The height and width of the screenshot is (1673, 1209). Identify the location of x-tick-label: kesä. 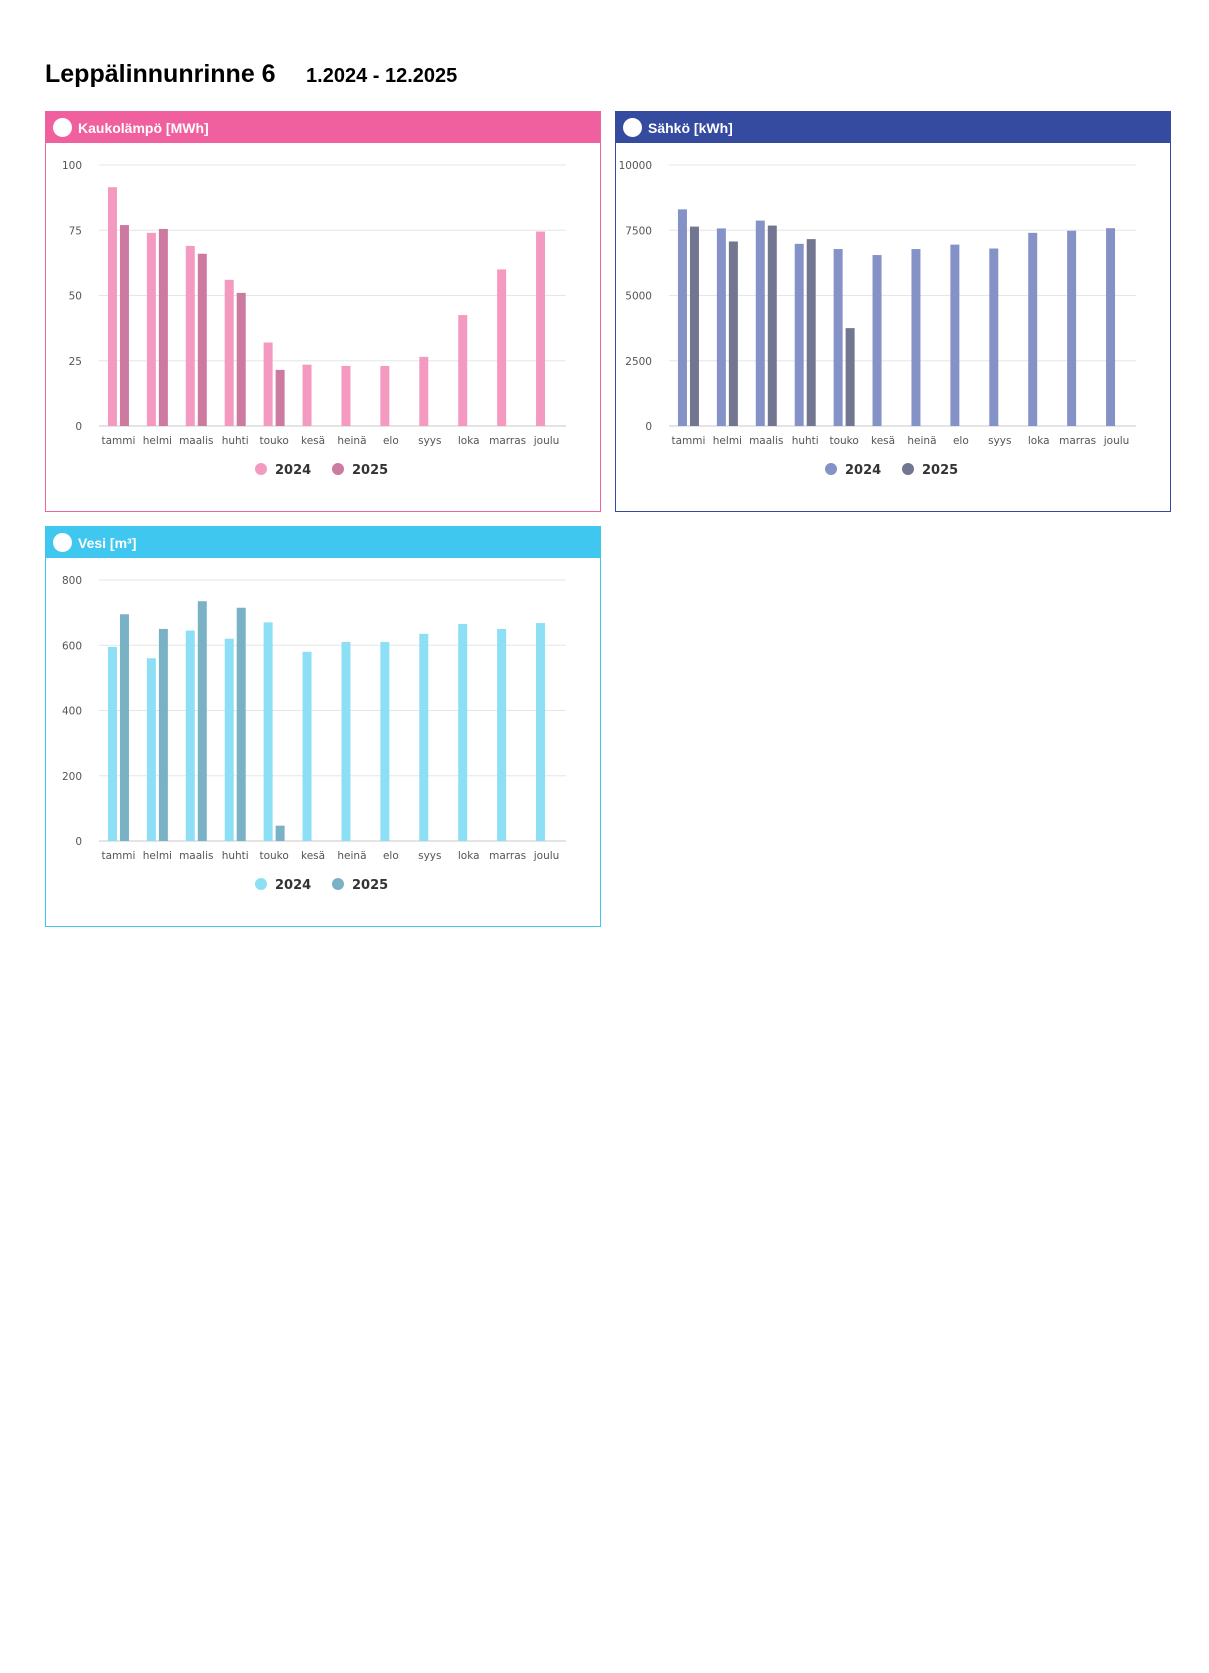
(883, 441).